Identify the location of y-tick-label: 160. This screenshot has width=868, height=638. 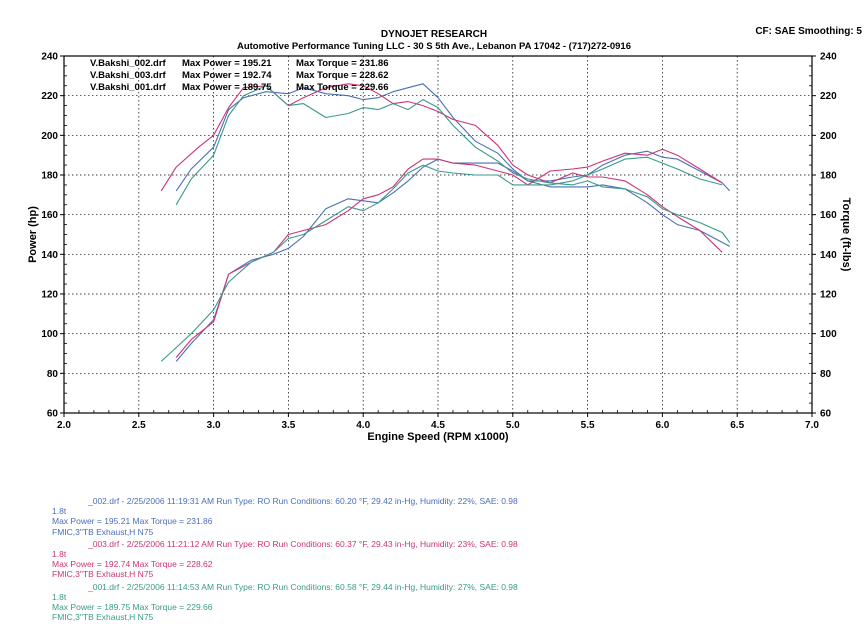
(49, 215).